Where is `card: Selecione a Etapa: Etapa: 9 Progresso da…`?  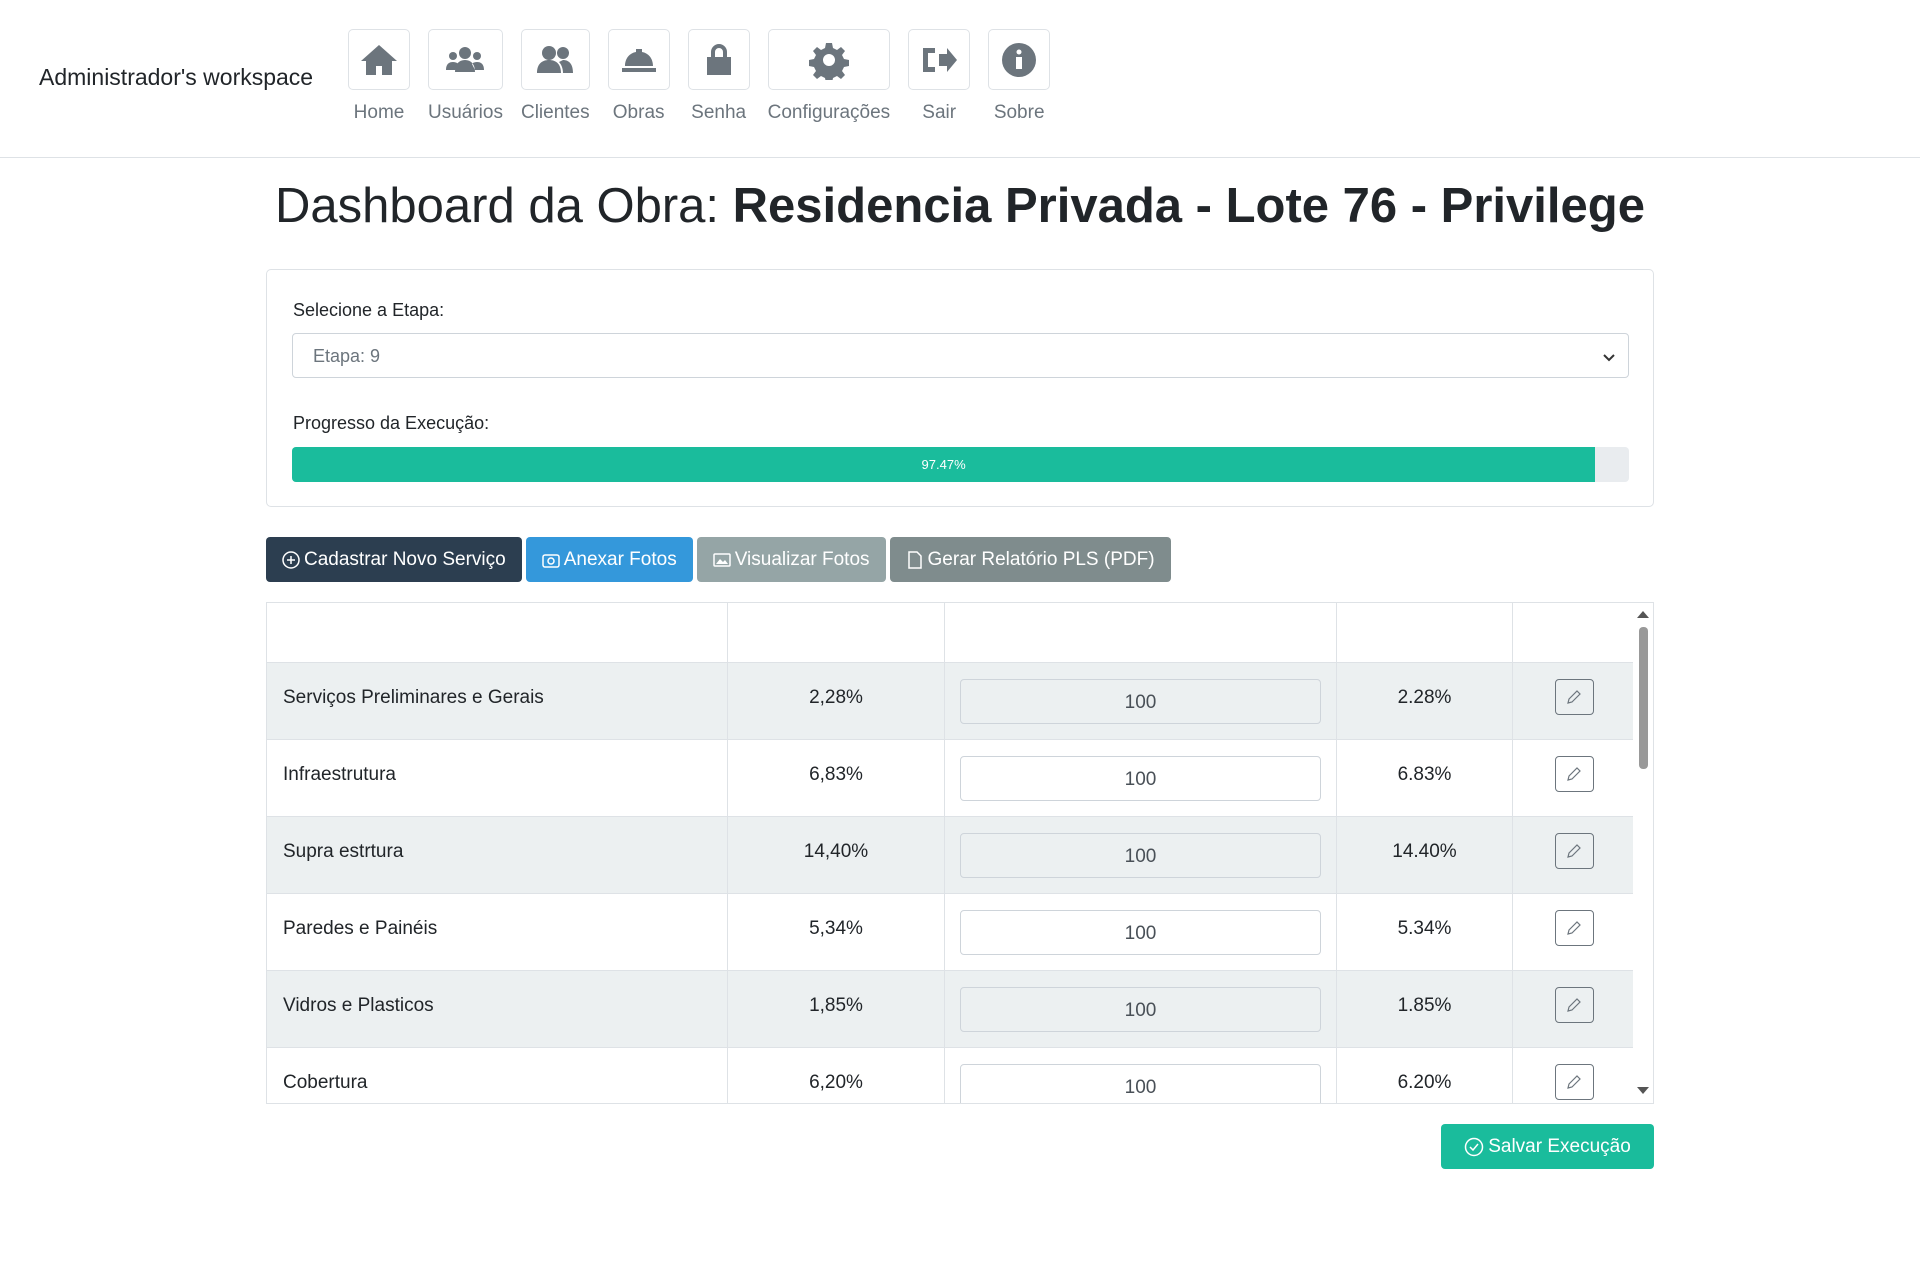 card: Selecione a Etapa: Etapa: 9 Progresso da… is located at coordinates (960, 388).